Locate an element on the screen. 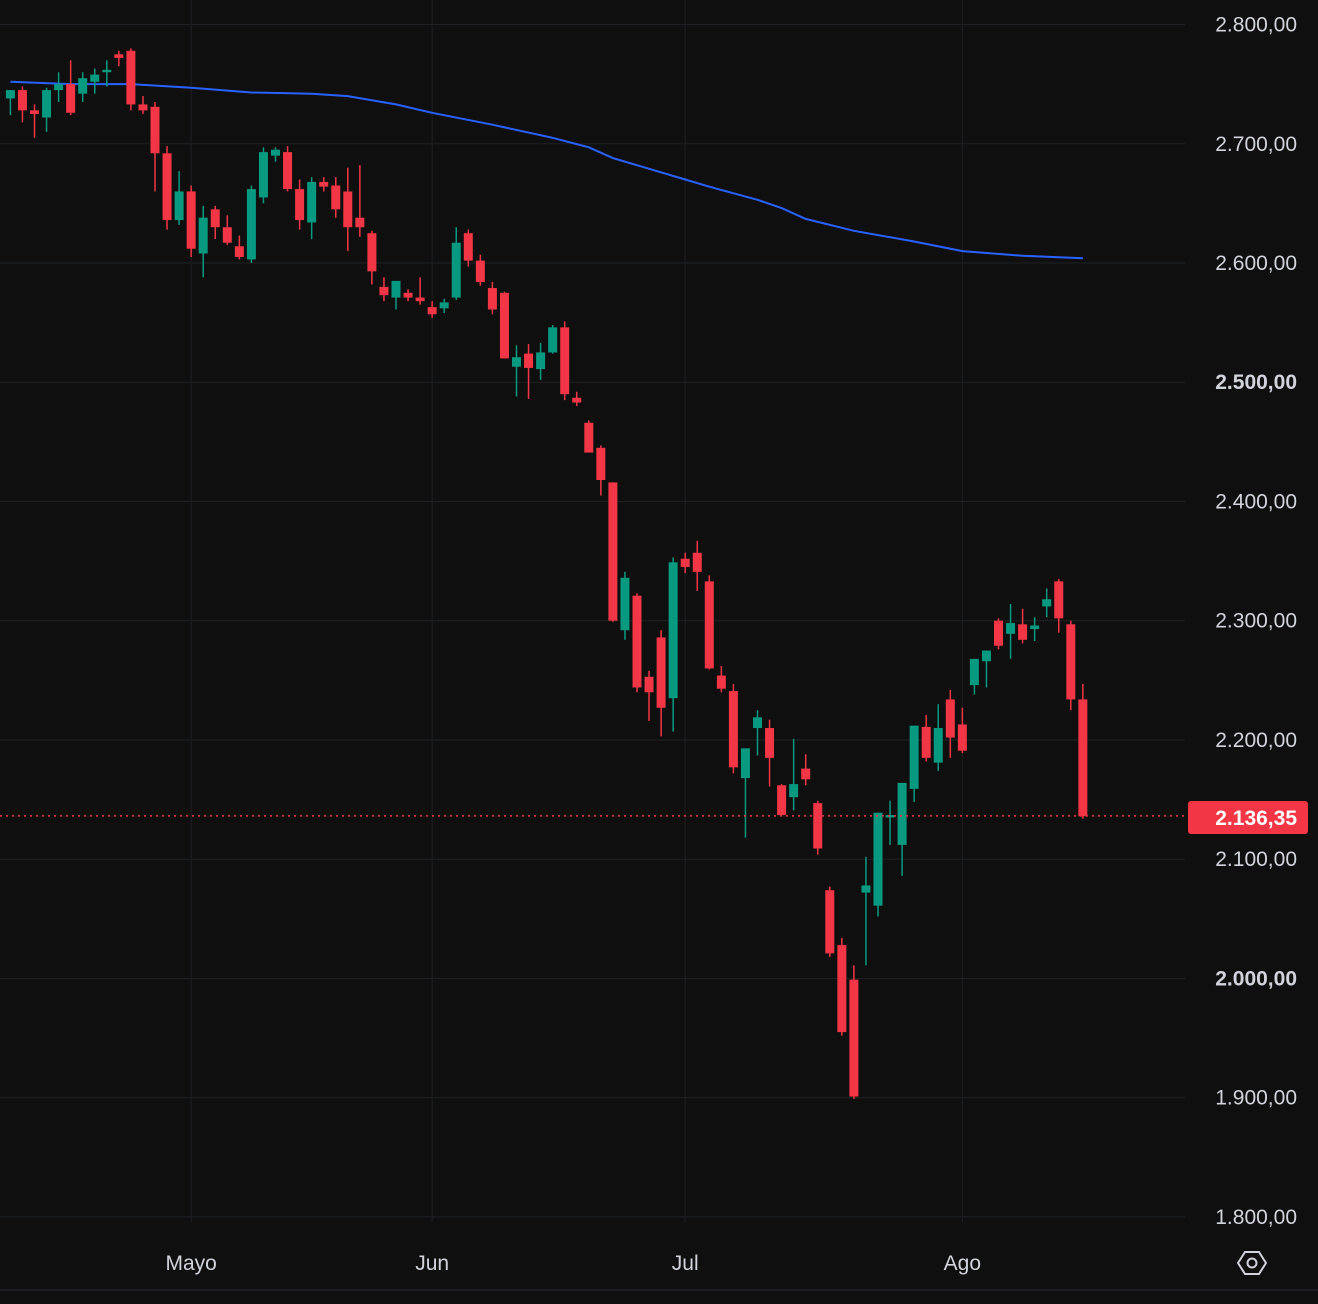 The height and width of the screenshot is (1304, 1318). y-tick-label: 2.500,00 is located at coordinates (1256, 382).